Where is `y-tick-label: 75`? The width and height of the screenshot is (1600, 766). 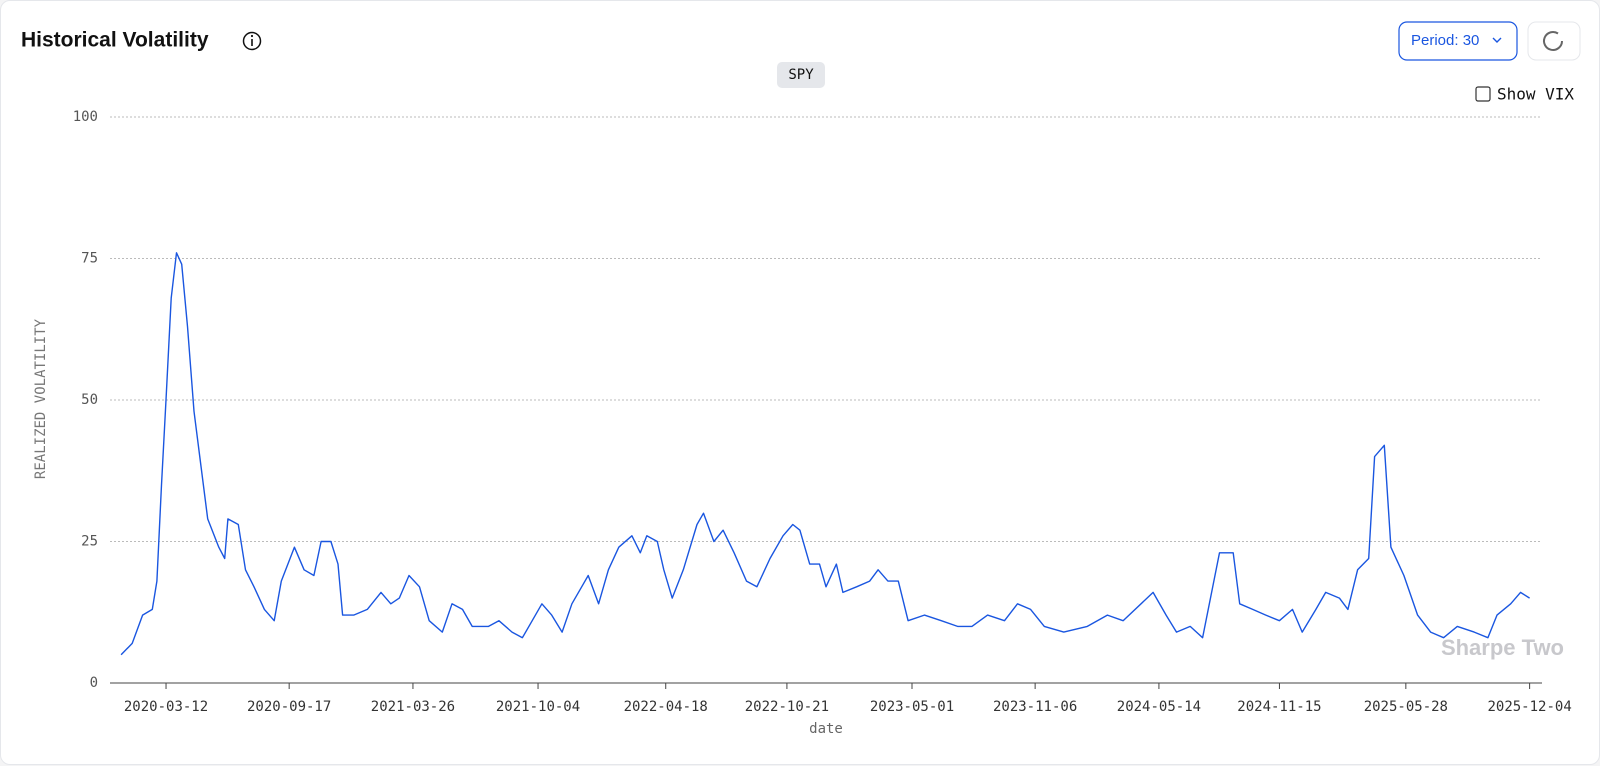
y-tick-label: 75 is located at coordinates (89, 259).